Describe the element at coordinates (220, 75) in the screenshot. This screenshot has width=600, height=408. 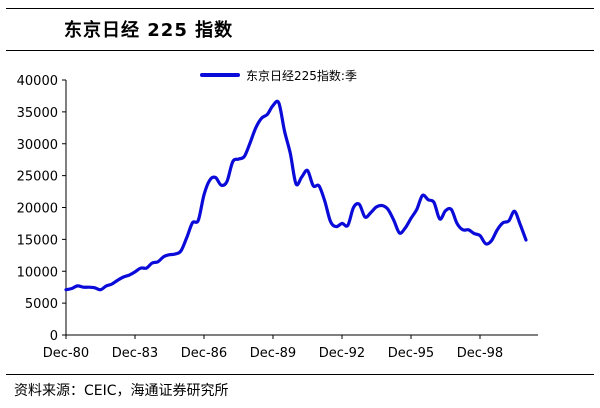
I see `legend-swatch` at that location.